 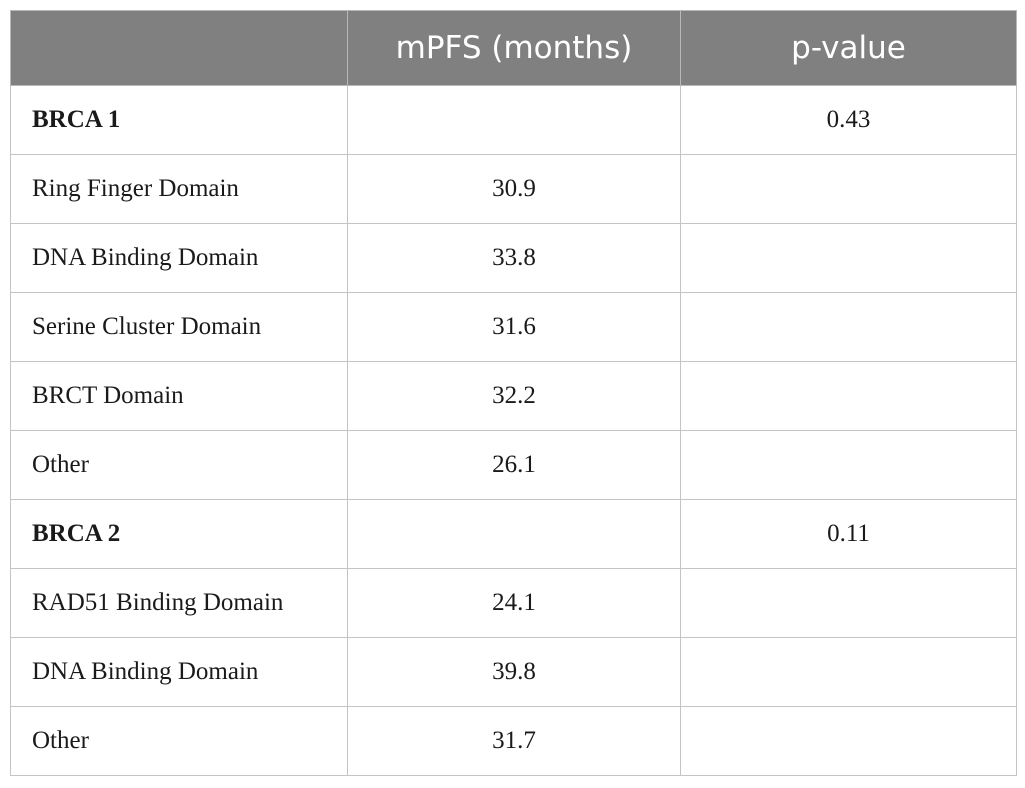 What do you see at coordinates (179, 534) in the screenshot?
I see `row-label-cell: BRCA 2` at bounding box center [179, 534].